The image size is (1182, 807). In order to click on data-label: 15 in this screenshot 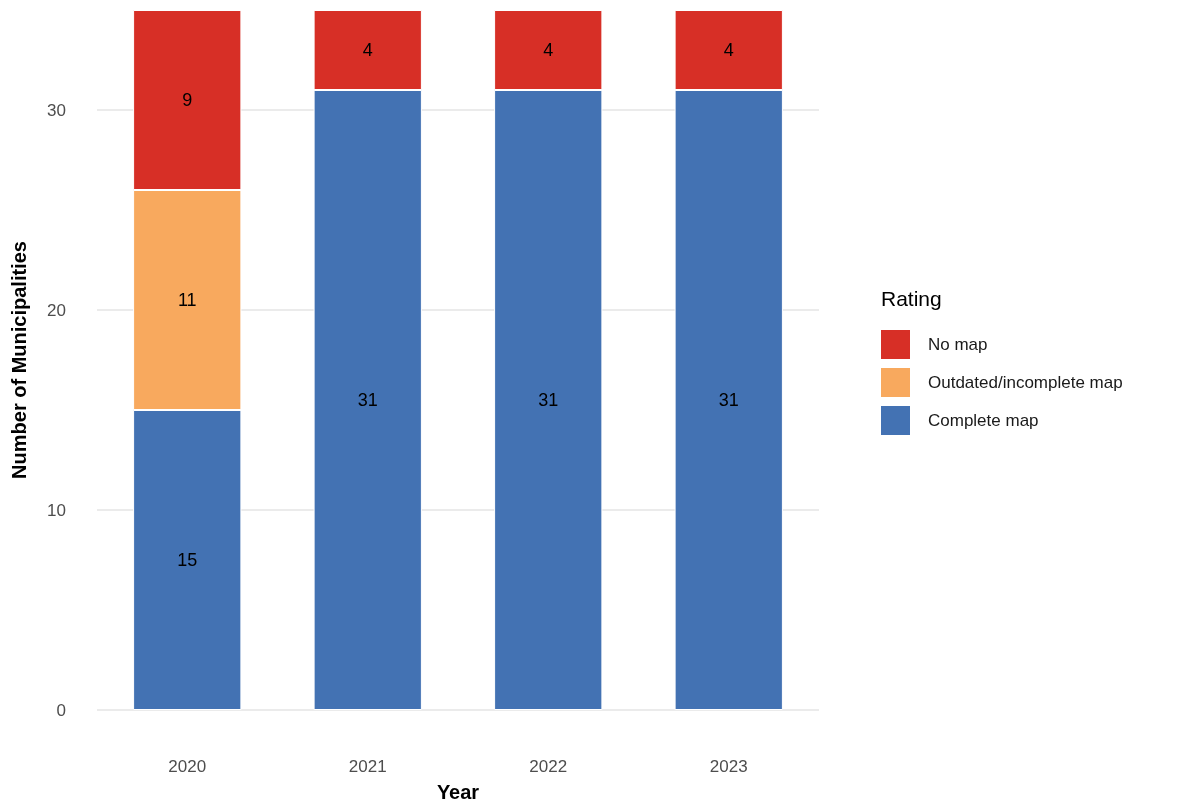, I will do `click(187, 560)`.